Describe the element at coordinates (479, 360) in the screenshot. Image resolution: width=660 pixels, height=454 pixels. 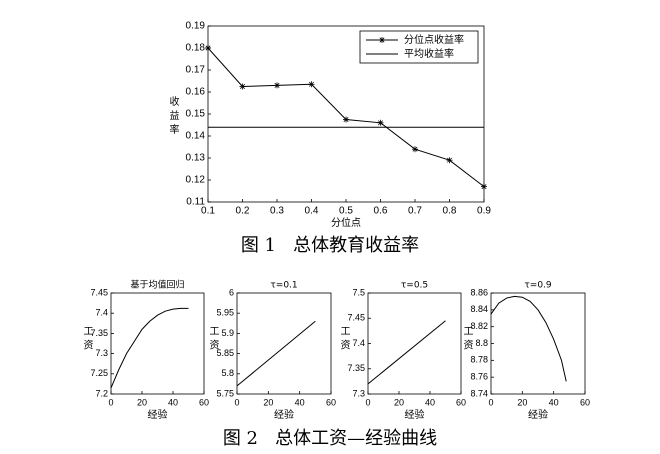
I see `y-tick-label: 8.78` at that location.